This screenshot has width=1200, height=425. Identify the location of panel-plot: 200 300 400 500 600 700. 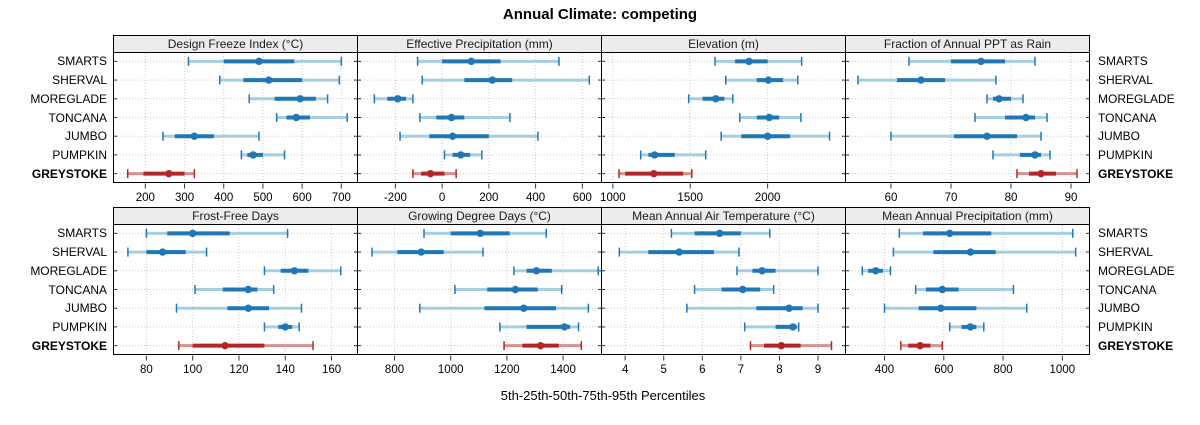
(235, 128).